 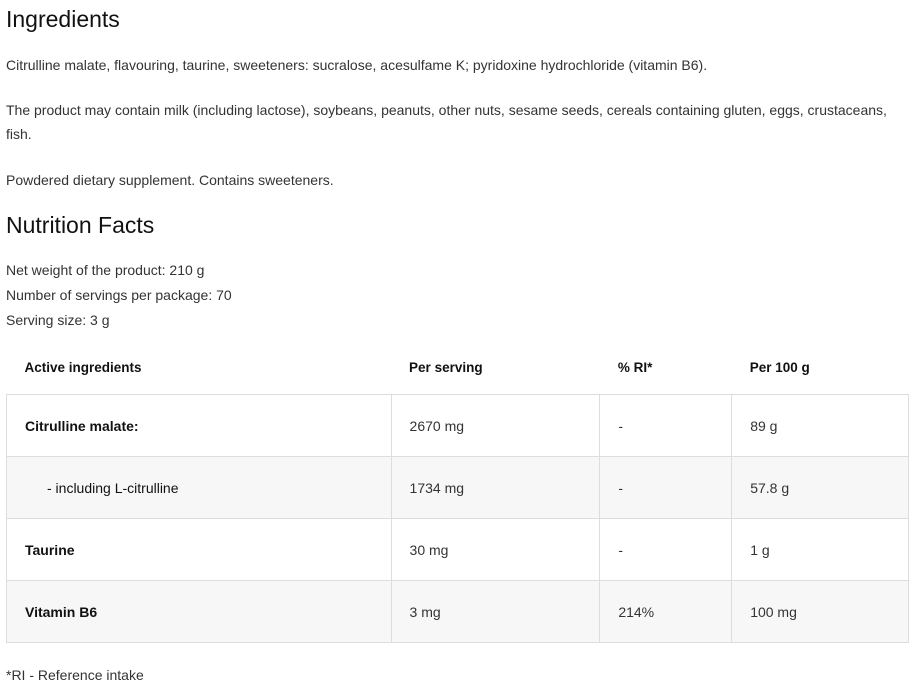 I want to click on header-active-ingredients: Active ingredients, so click(x=83, y=367).